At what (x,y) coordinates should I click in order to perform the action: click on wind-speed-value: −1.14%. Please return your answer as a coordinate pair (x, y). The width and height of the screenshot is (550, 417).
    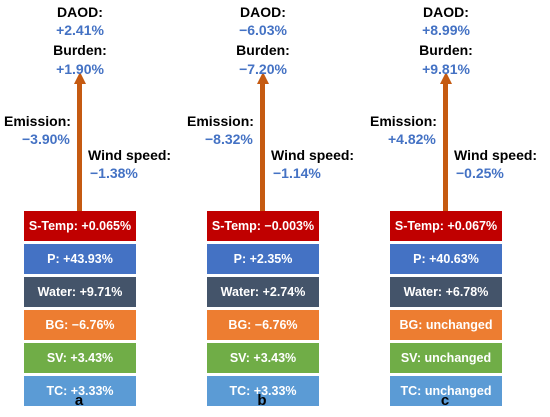
    Looking at the image, I should click on (297, 173).